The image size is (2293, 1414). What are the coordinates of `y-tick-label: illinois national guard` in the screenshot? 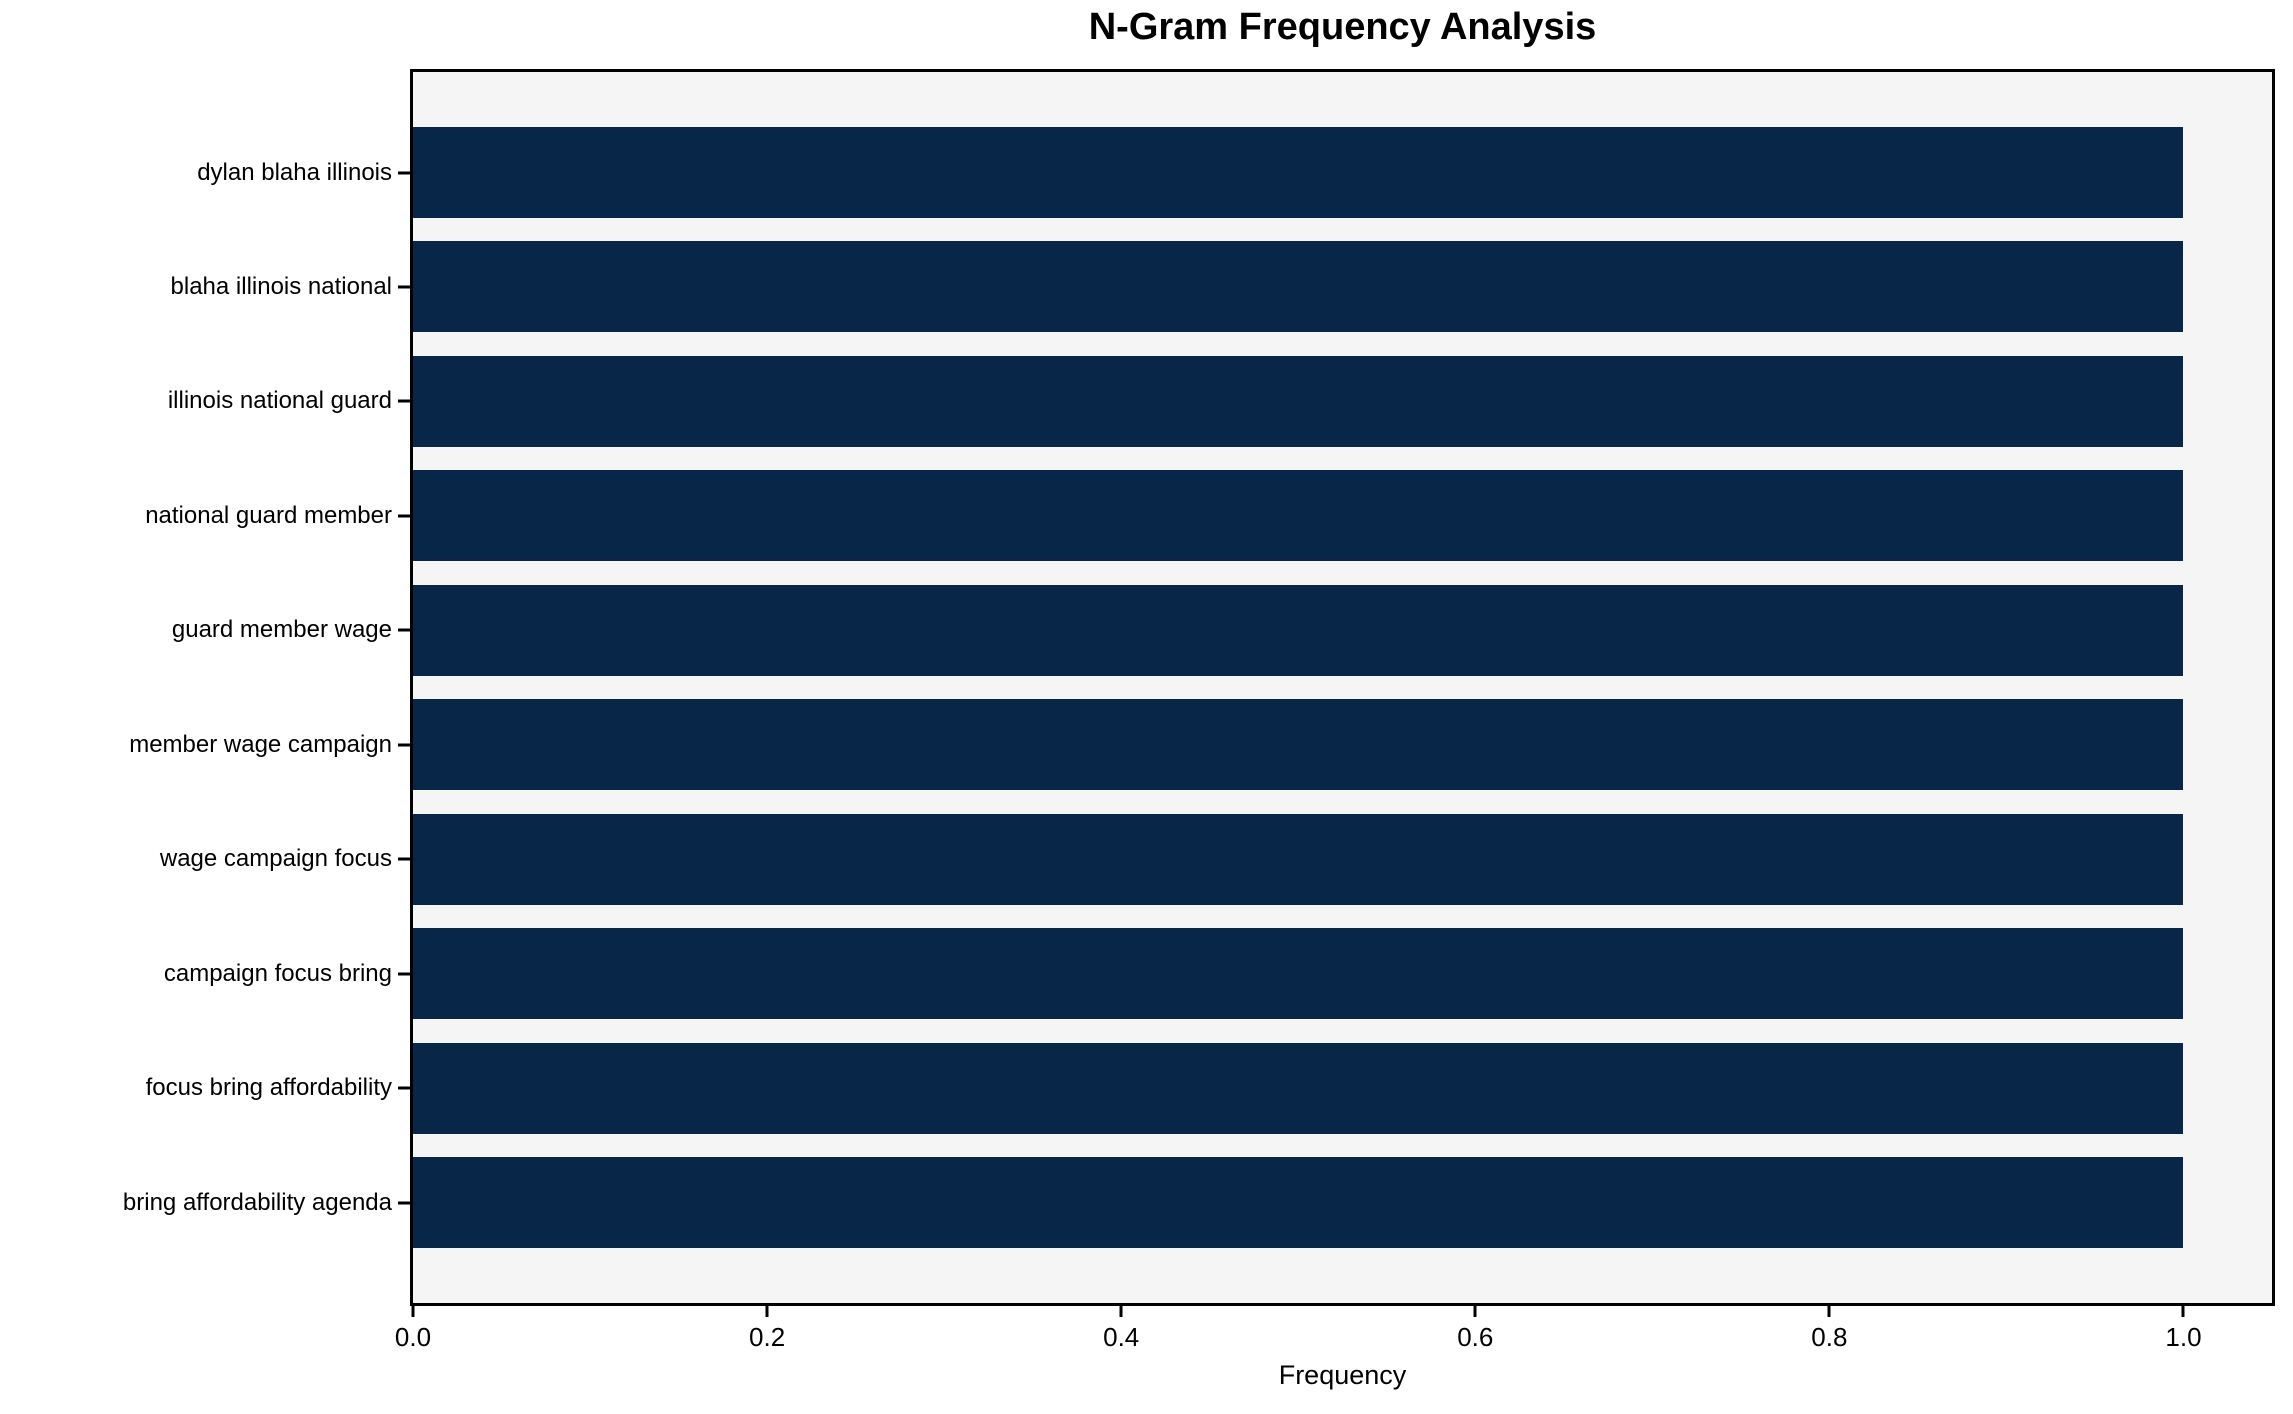 It's located at (279, 401).